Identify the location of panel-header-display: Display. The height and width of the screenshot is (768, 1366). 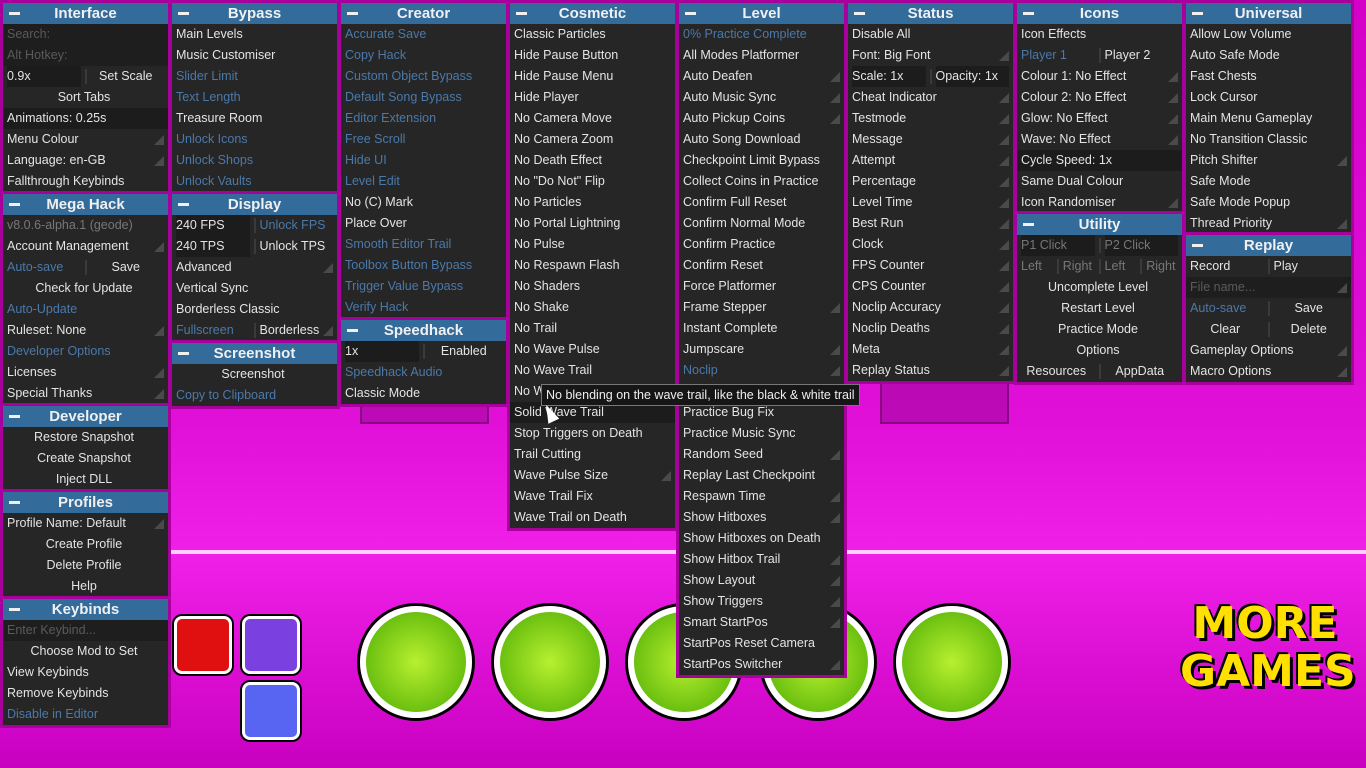
(254, 204).